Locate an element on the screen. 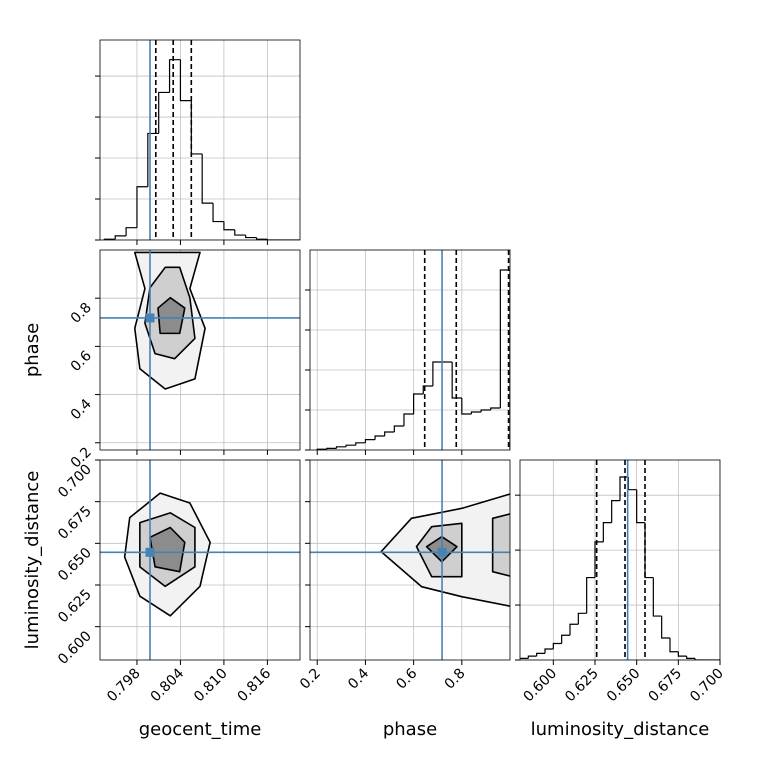 The height and width of the screenshot is (760, 760). y-tick-label: 0.600 is located at coordinates (75, 648).